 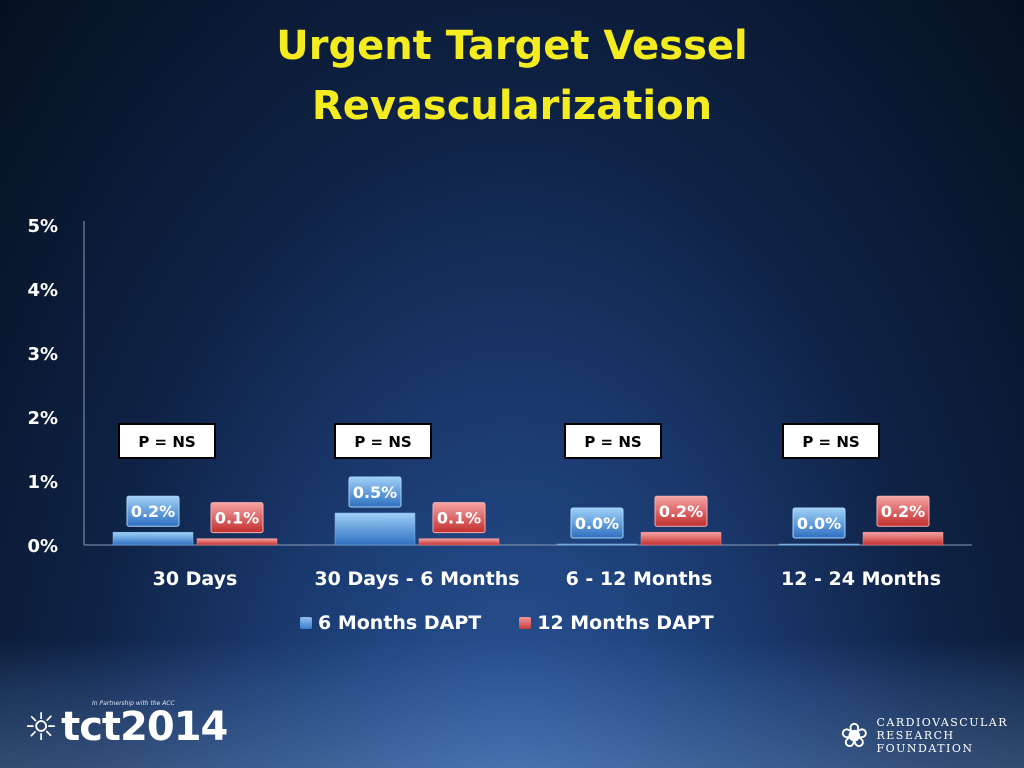 I want to click on legend-item-12-months: 12 Months DAPT, so click(x=616, y=623).